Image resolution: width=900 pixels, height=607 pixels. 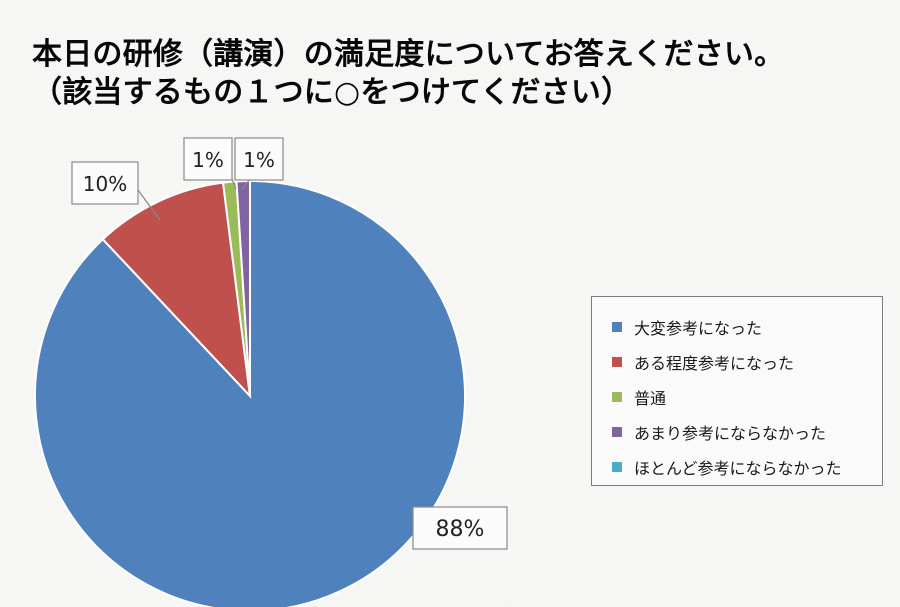 I want to click on data-label-box-somewhat-helpful, so click(x=105, y=183).